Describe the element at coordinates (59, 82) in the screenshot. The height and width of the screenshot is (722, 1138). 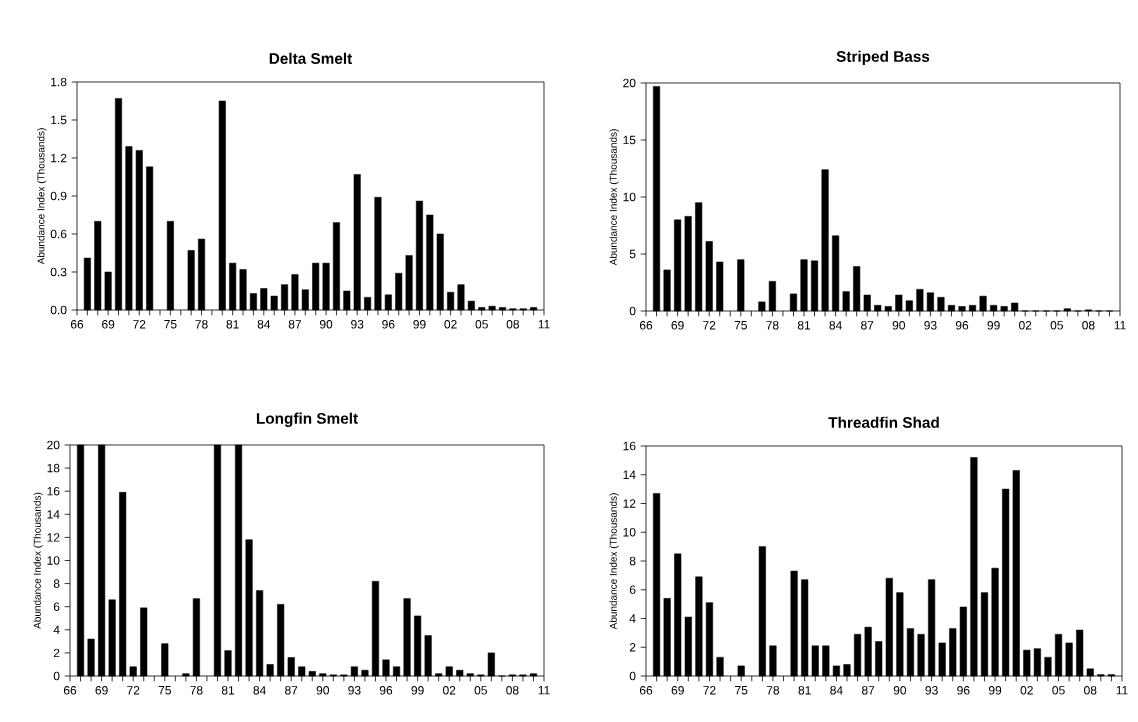
I see `y-tick-label: 1.8` at that location.